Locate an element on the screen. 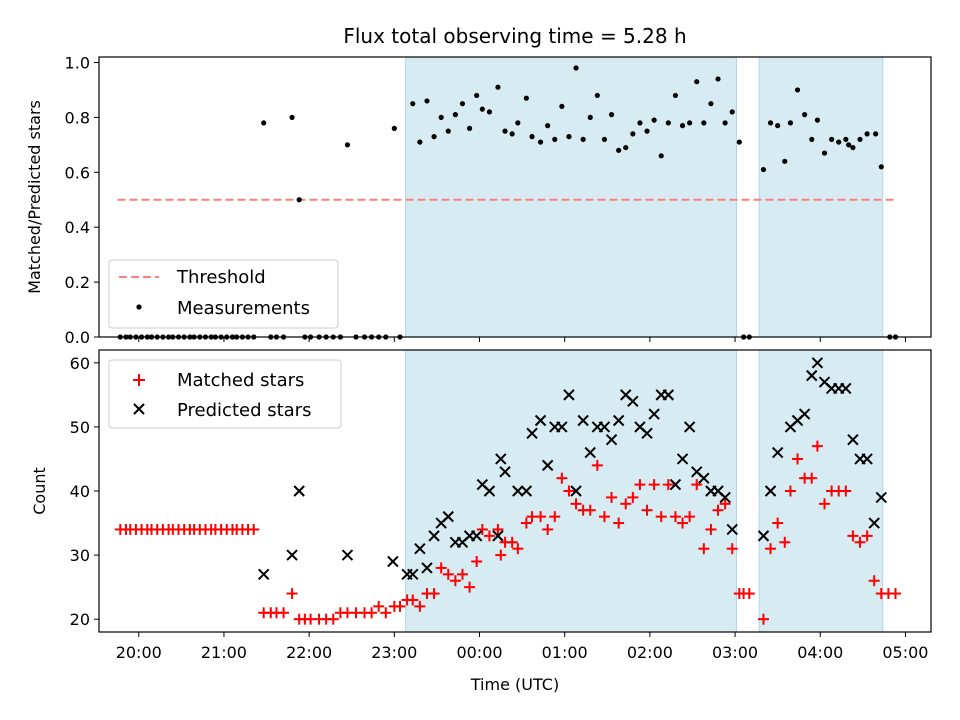  x-tick-label: 02:00 is located at coordinates (650, 652).